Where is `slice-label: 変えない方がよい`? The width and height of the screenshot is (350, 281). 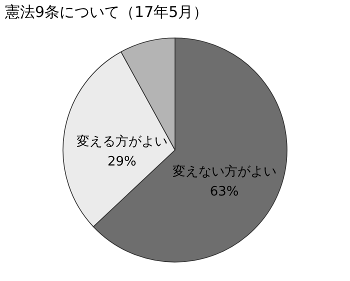
slice-label: 変えない方がよい is located at coordinates (224, 171).